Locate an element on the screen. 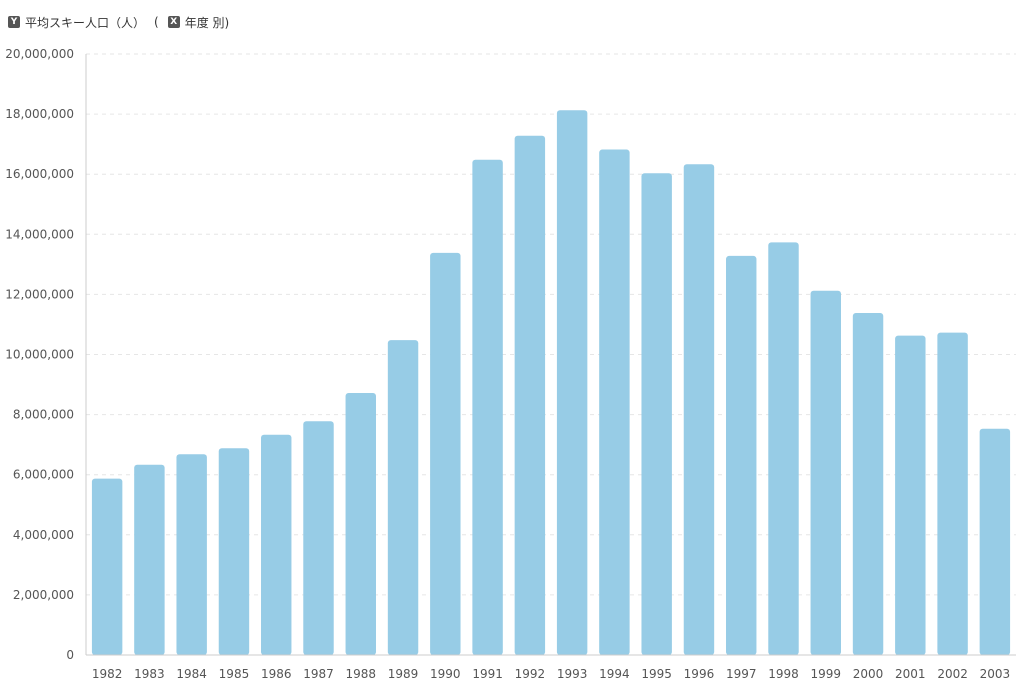  y-tick-label: 10,000,000 is located at coordinates (39, 355).